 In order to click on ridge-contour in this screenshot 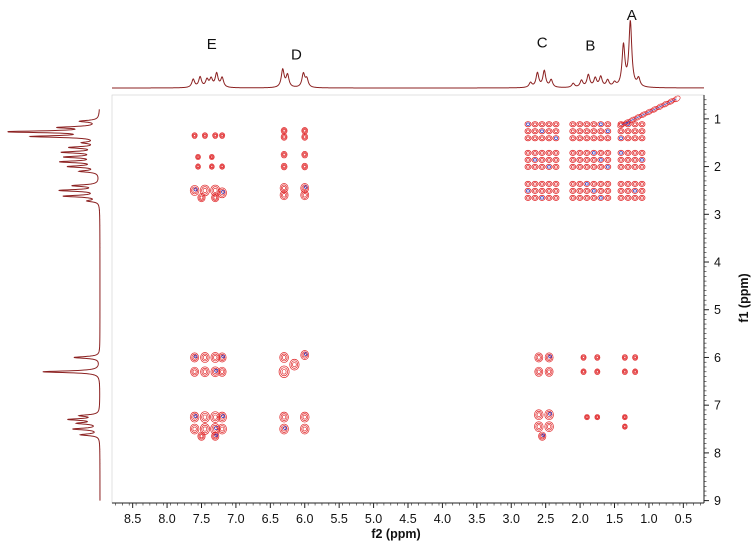, I will do `click(649, 112)`.